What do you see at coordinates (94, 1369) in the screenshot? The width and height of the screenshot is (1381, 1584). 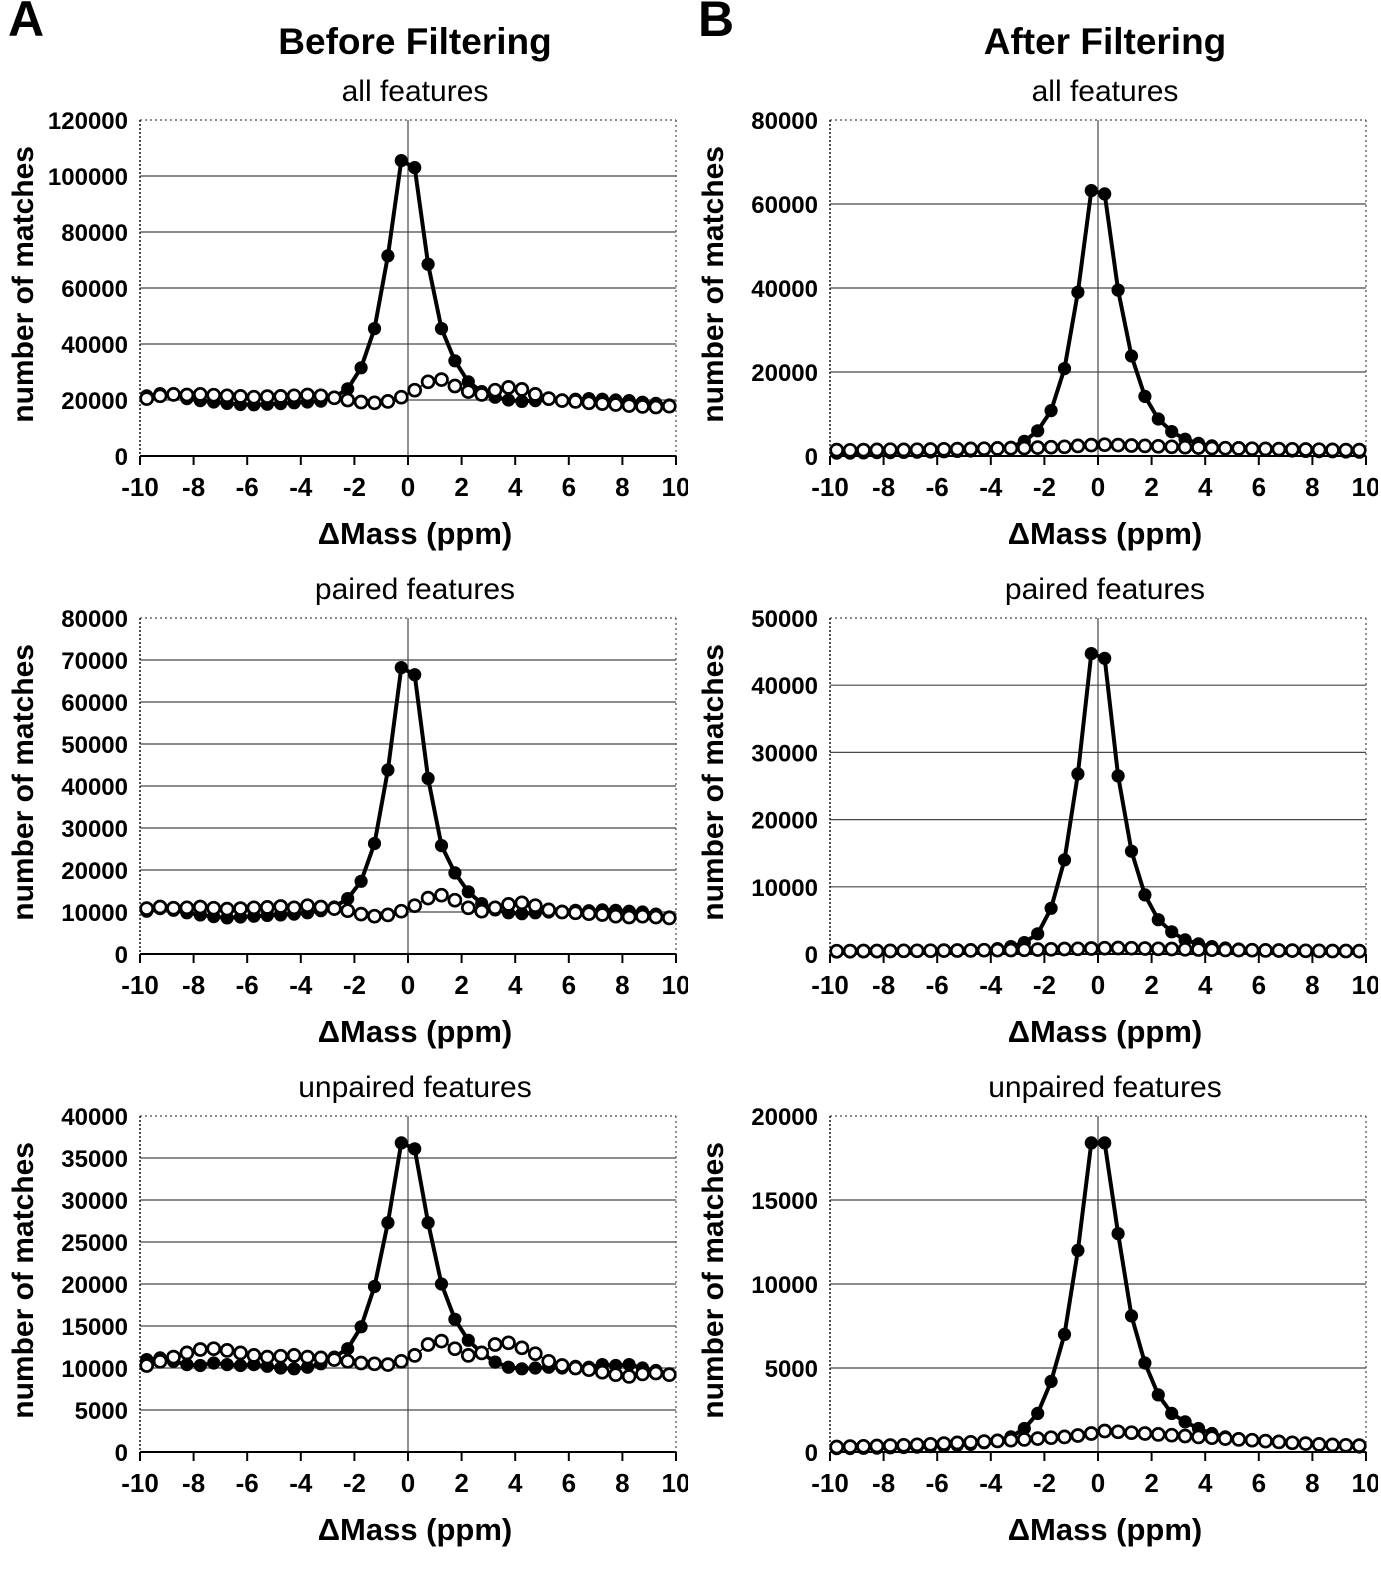 I see `y-tick-label: 10000` at bounding box center [94, 1369].